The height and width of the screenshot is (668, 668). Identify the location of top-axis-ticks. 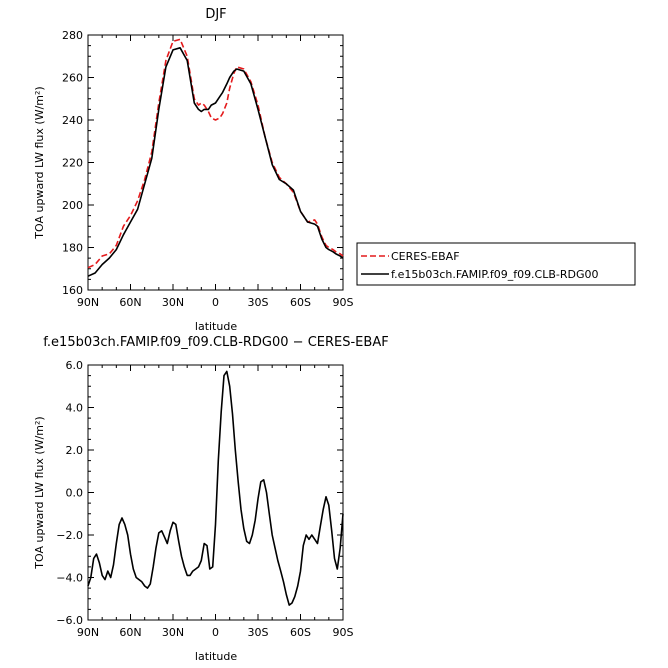
(215, 162).